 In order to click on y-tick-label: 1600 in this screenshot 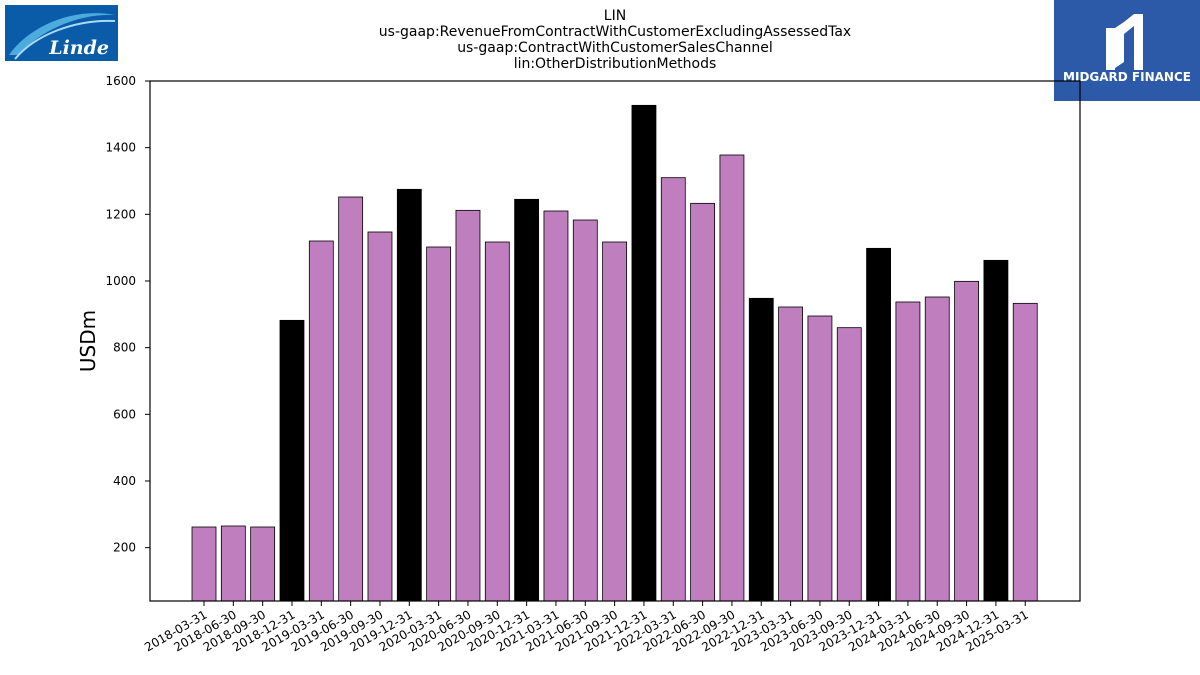, I will do `click(120, 81)`.